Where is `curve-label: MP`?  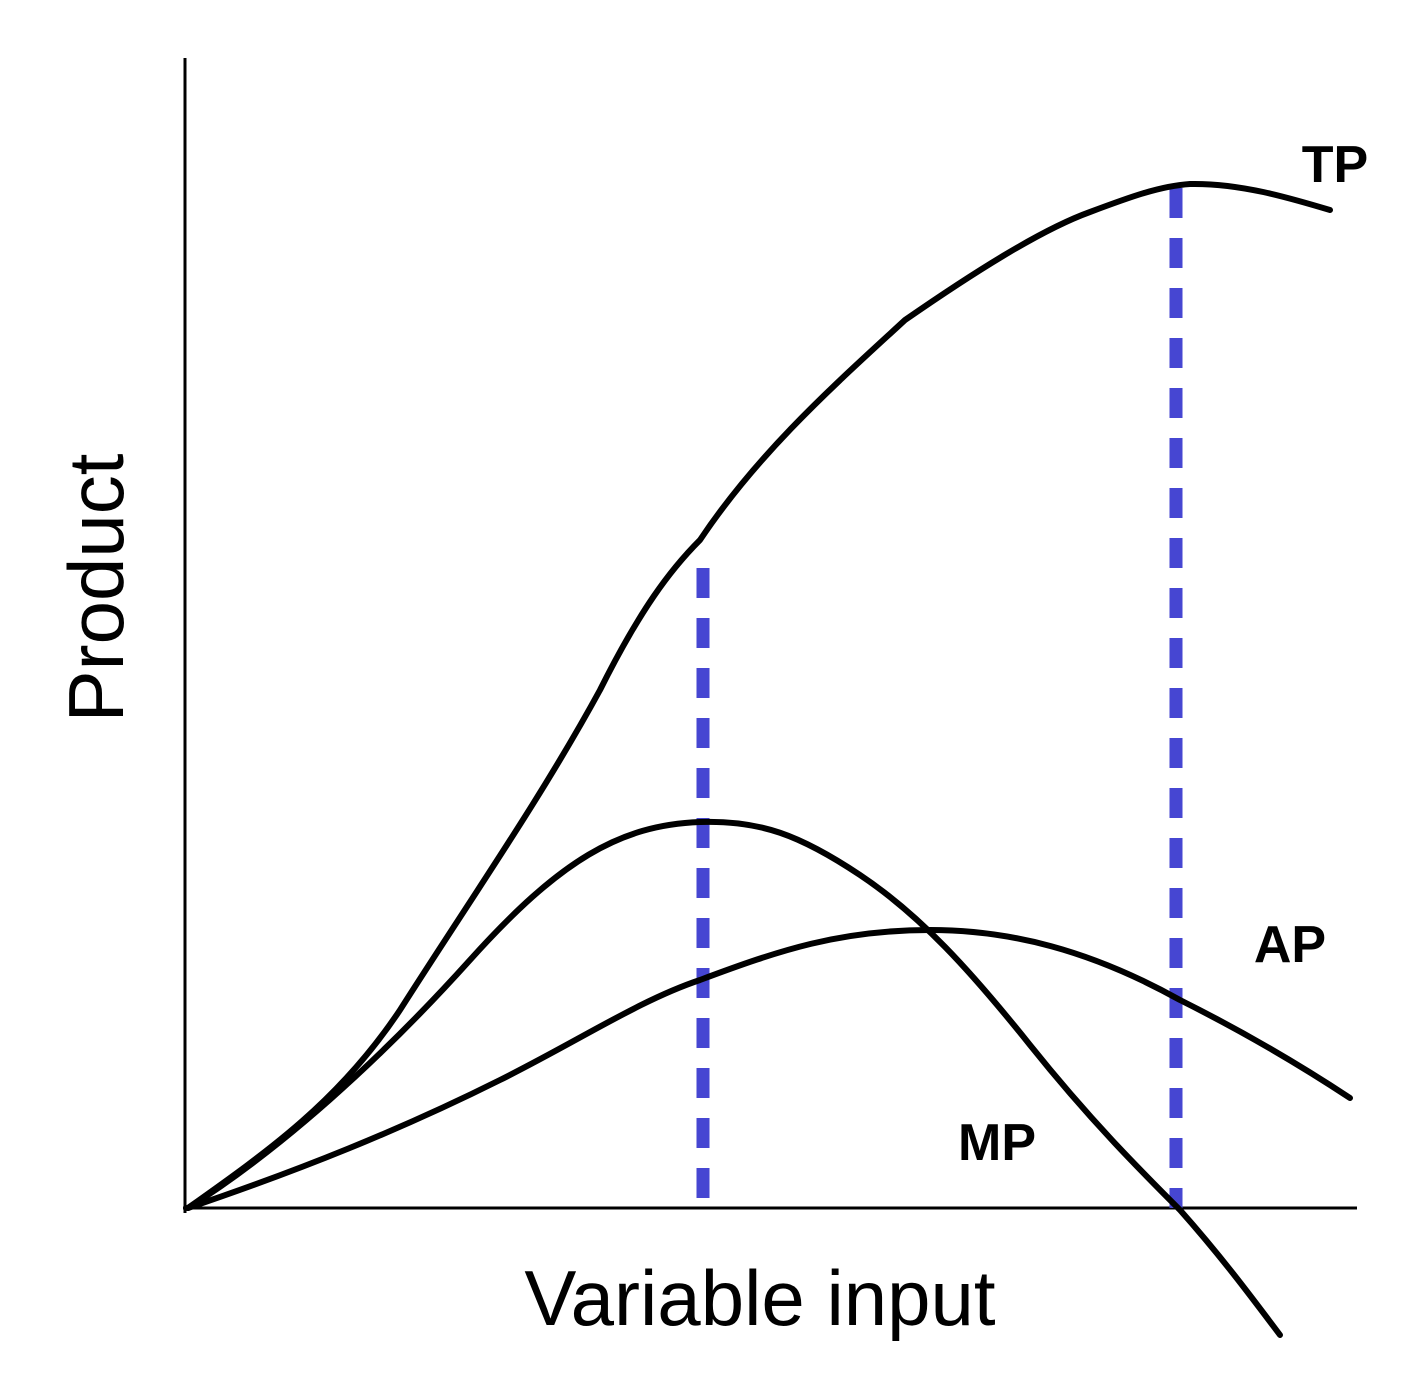 curve-label: MP is located at coordinates (997, 1143).